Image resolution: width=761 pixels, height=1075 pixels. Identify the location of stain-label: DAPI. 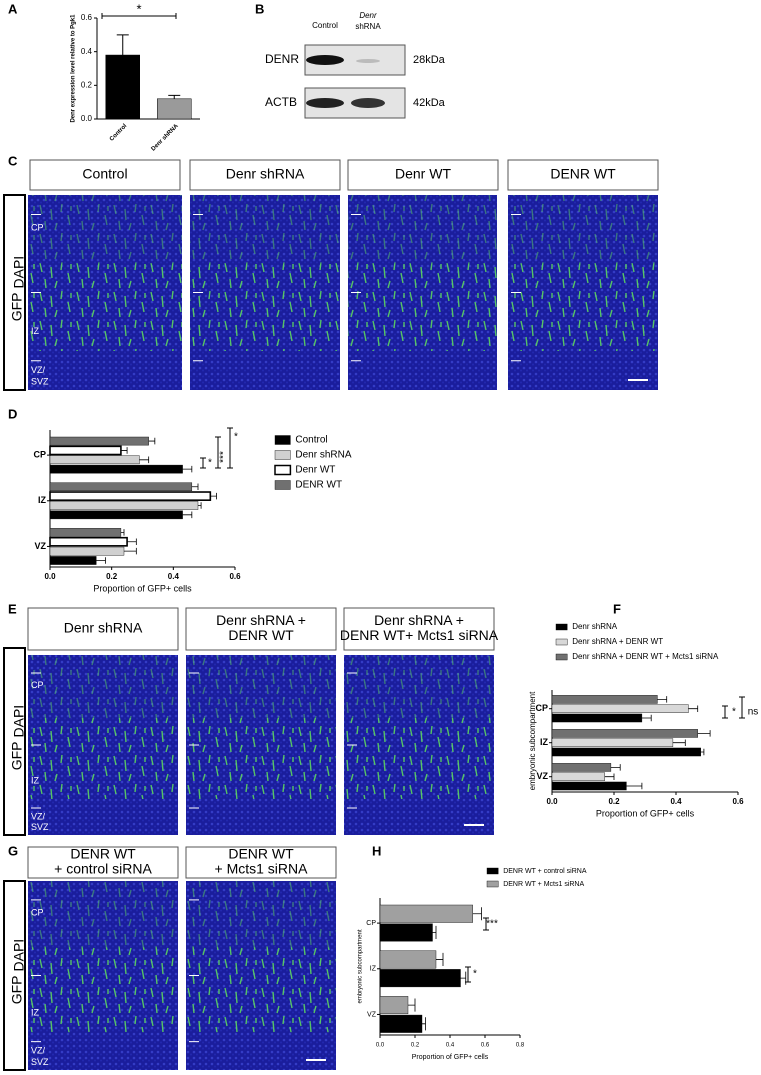
(19, 955).